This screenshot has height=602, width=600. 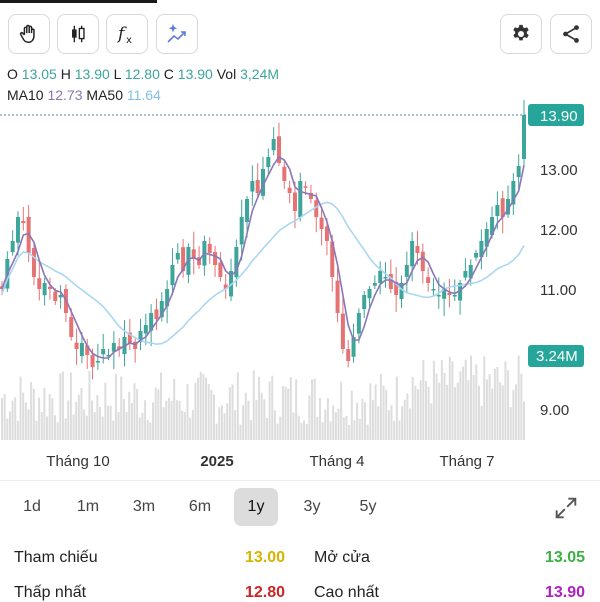 What do you see at coordinates (117, 74) in the screenshot?
I see `low-label: L` at bounding box center [117, 74].